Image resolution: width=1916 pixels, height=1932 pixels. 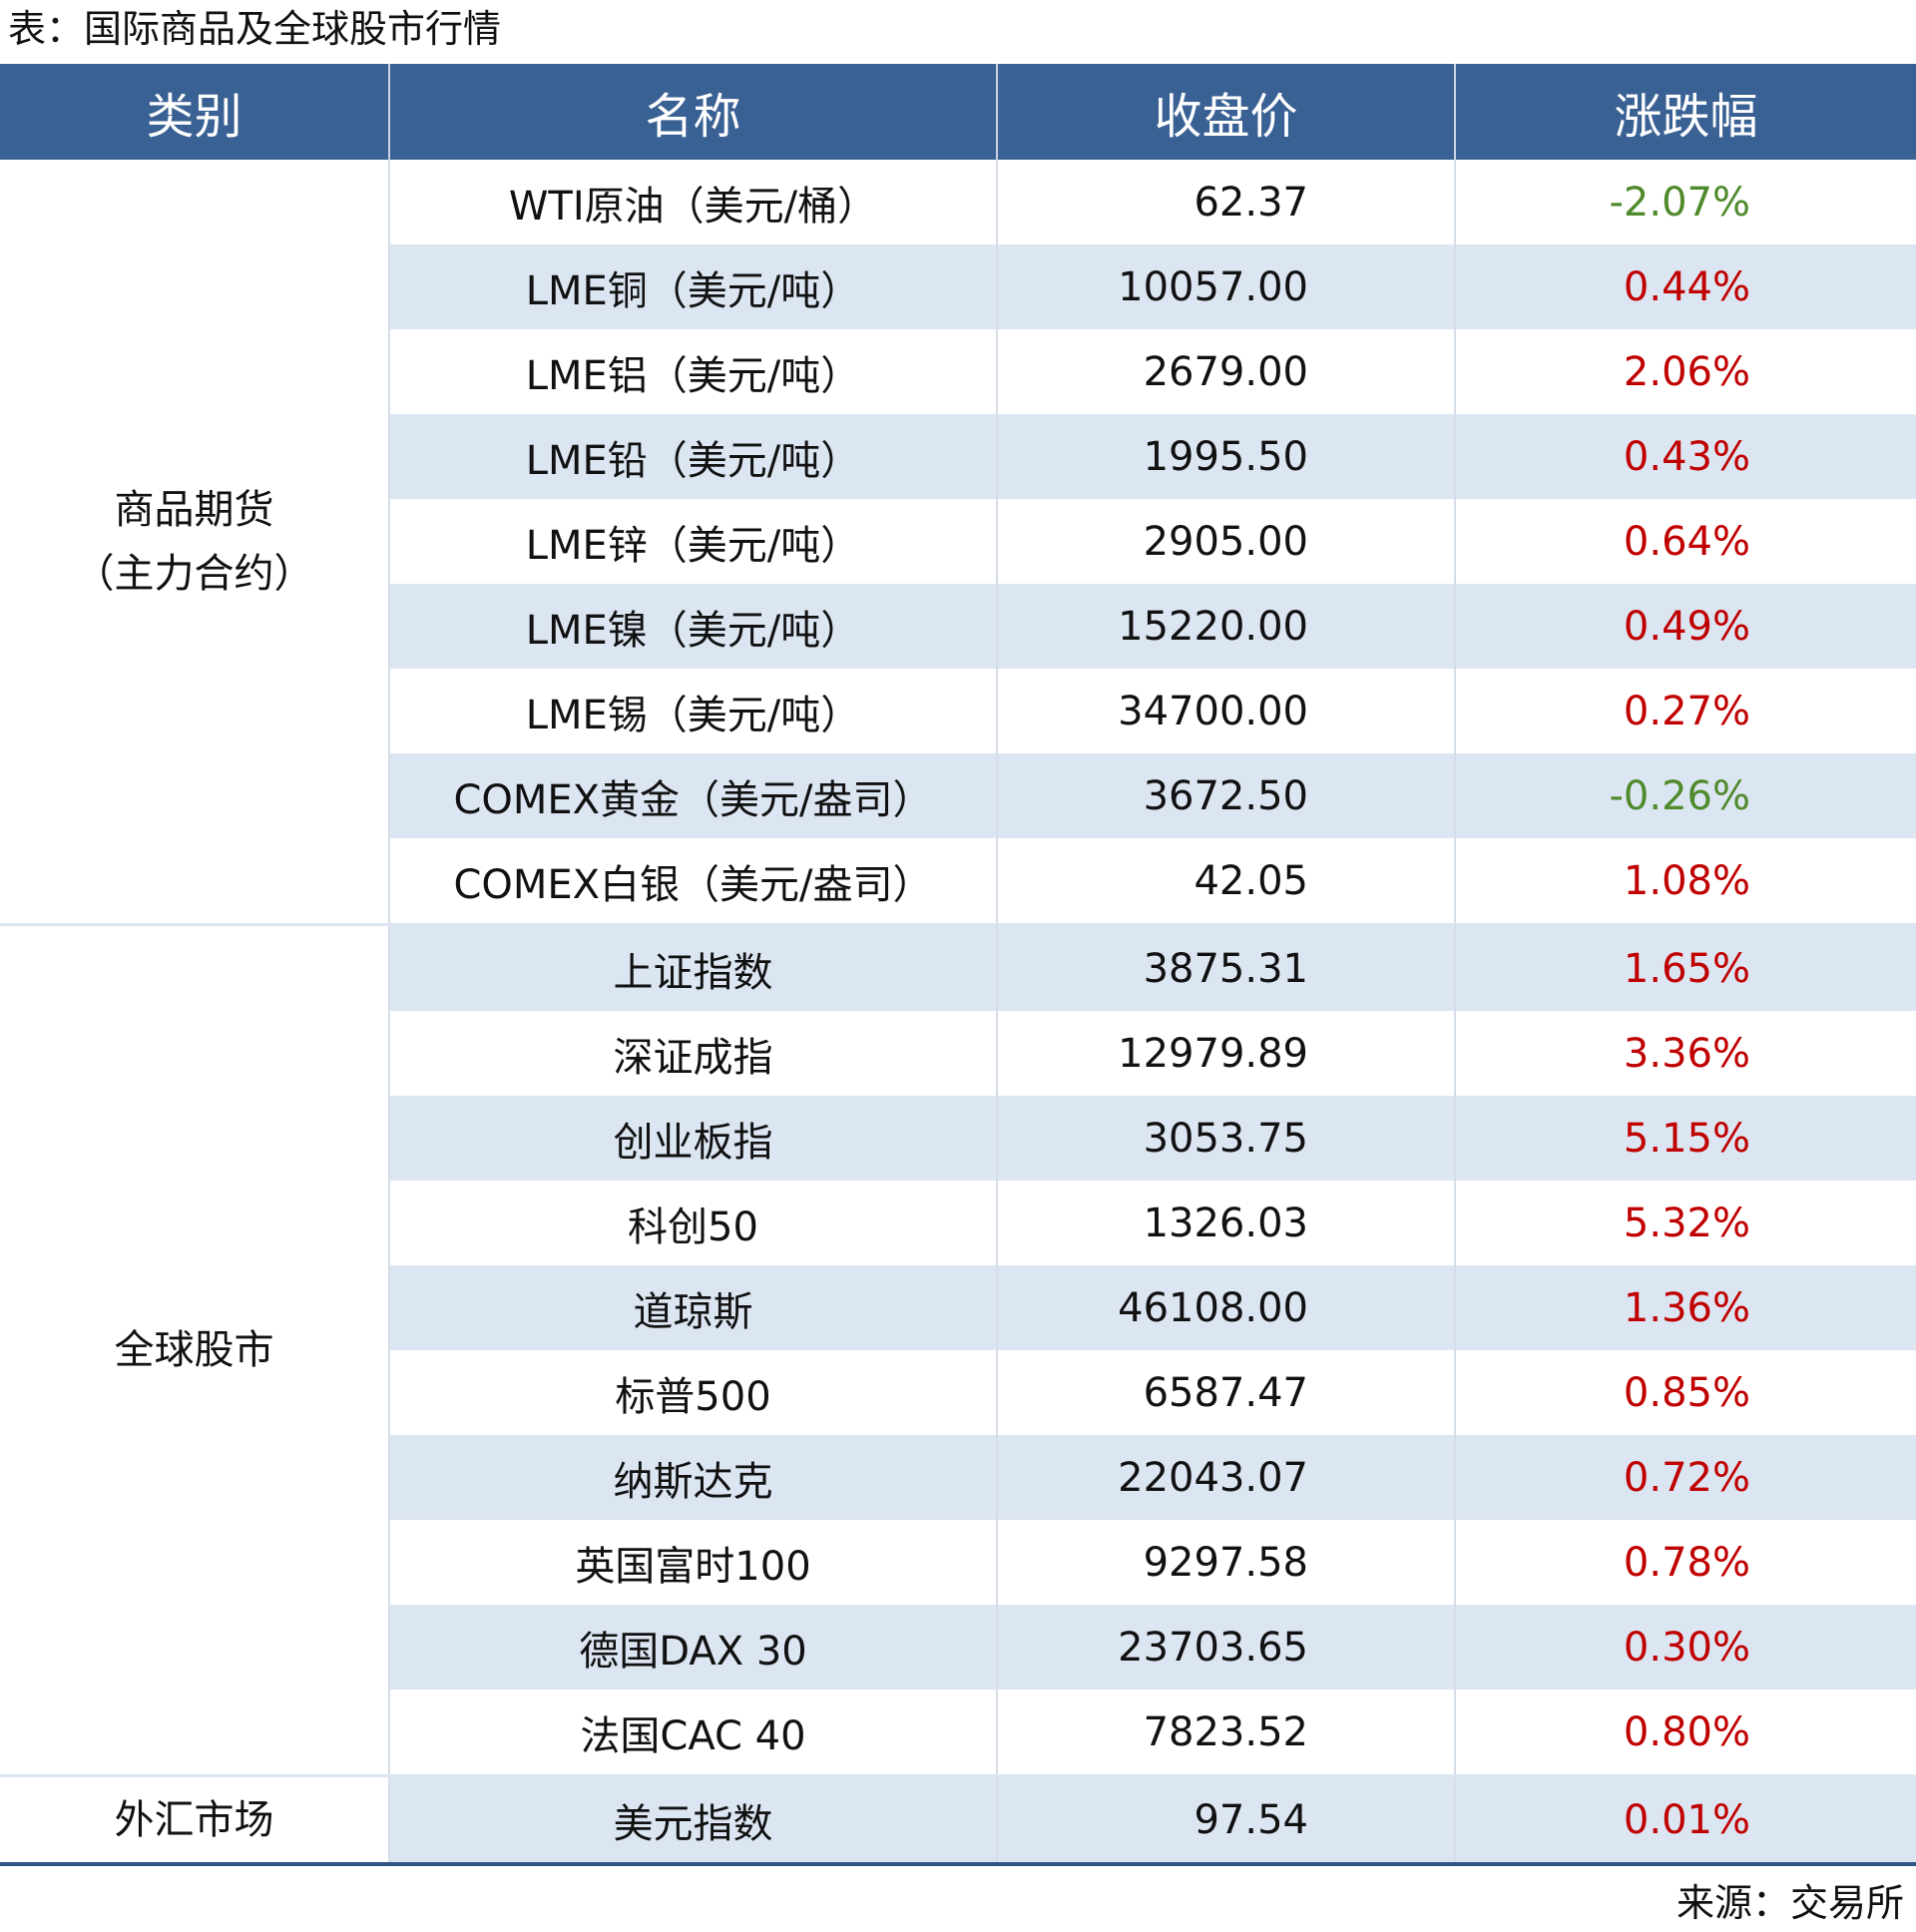 What do you see at coordinates (1685, 1562) in the screenshot?
I see `change-cell: 0.78%` at bounding box center [1685, 1562].